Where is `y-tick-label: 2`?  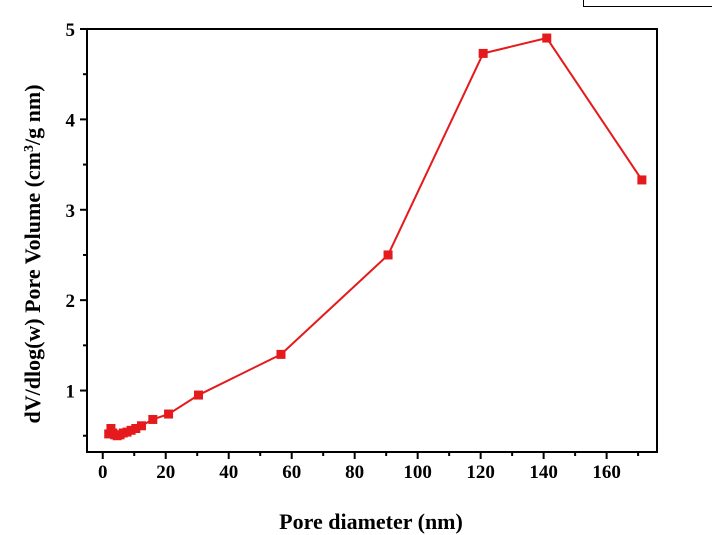
y-tick-label: 2 is located at coordinates (71, 301).